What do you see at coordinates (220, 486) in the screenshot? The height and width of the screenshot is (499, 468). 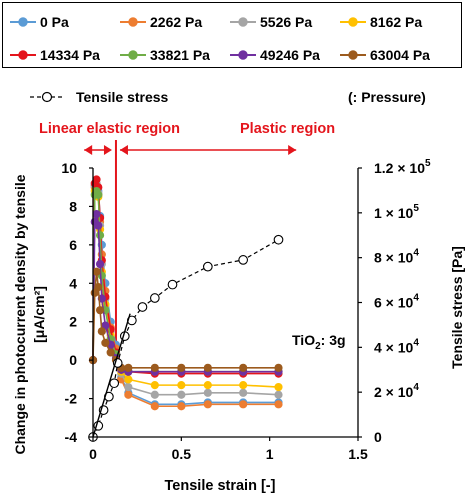 I see `x-axis-title: Tensile strain [-]` at bounding box center [220, 486].